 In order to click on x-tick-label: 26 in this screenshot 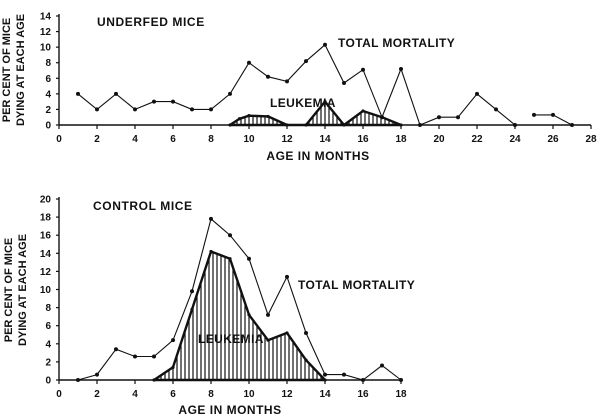, I will do `click(553, 139)`.